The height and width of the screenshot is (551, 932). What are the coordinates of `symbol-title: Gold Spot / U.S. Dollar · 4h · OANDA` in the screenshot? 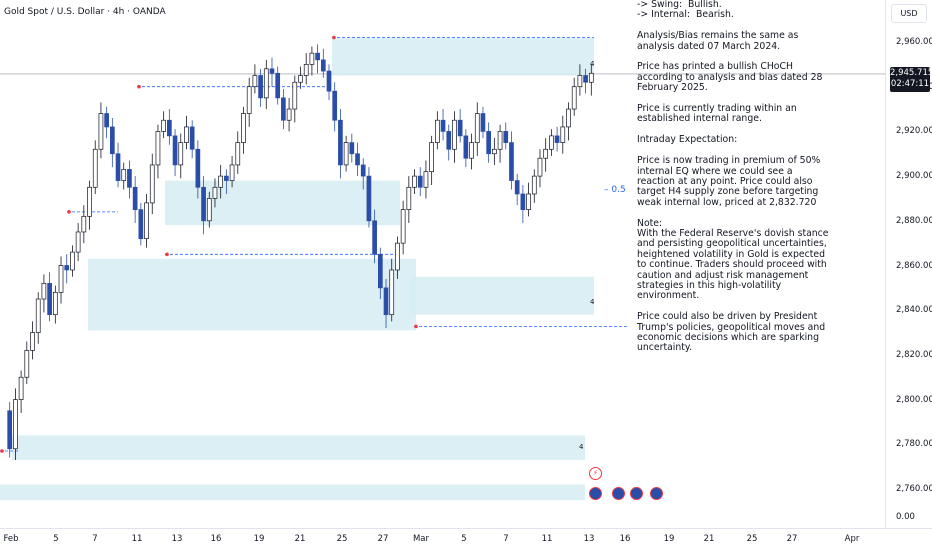 It's located at (85, 12).